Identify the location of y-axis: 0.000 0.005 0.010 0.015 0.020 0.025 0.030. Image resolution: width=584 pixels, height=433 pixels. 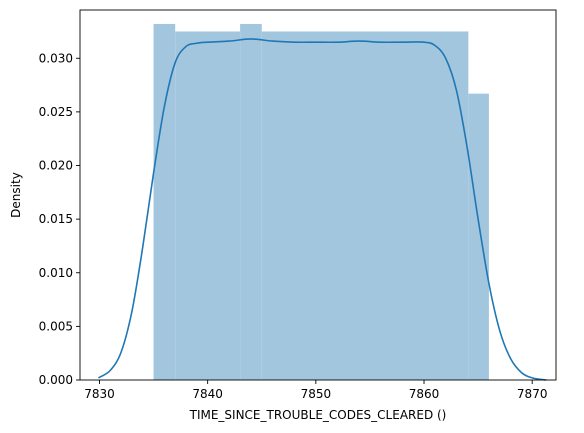
(59, 219).